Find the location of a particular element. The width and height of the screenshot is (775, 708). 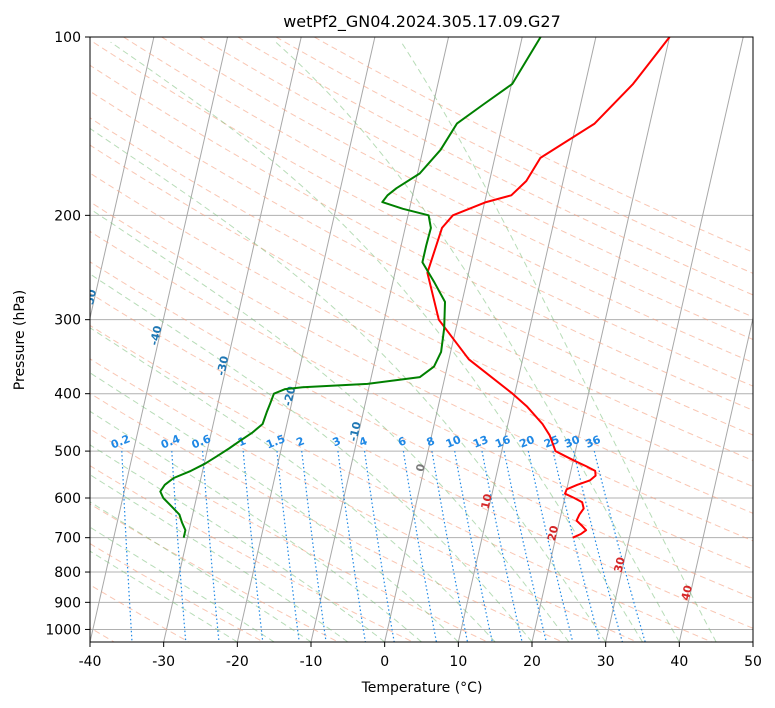

mixing-ratio-label: 8 is located at coordinates (431, 441).